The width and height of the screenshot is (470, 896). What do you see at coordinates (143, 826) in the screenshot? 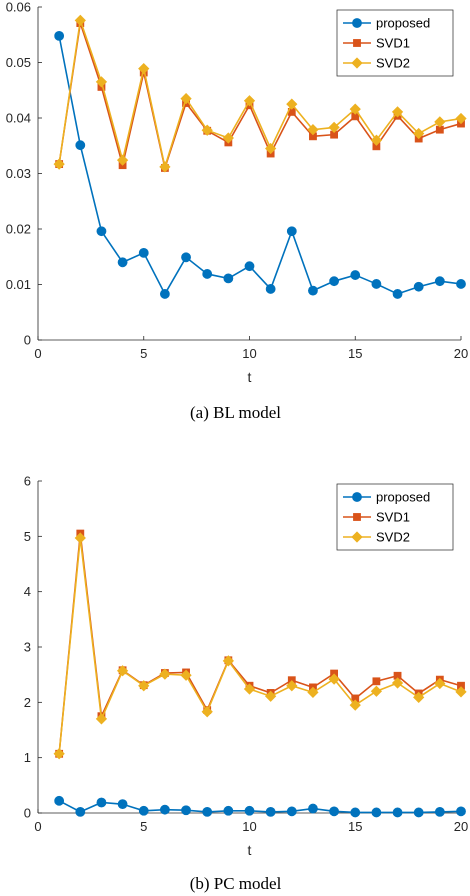
I see `x-tick-label: 5` at bounding box center [143, 826].